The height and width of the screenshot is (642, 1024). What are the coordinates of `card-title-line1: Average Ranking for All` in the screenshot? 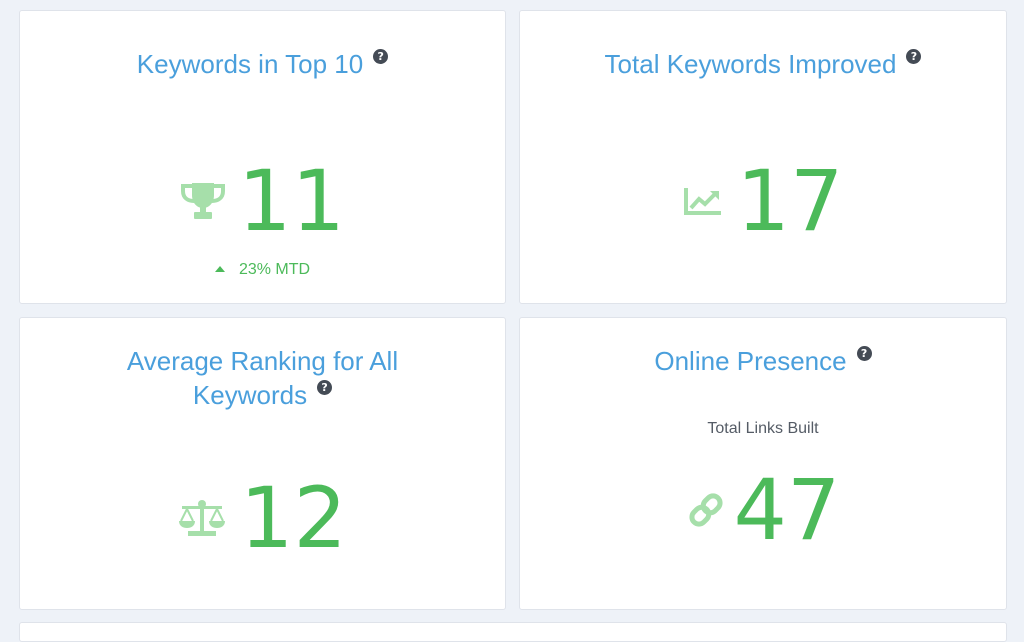 It's located at (262, 361).